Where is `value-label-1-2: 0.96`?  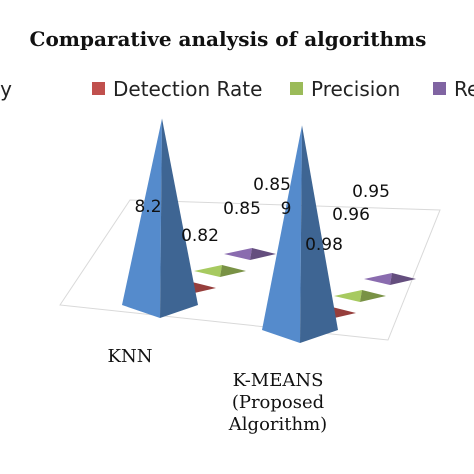 value-label-1-2: 0.96 is located at coordinates (351, 215).